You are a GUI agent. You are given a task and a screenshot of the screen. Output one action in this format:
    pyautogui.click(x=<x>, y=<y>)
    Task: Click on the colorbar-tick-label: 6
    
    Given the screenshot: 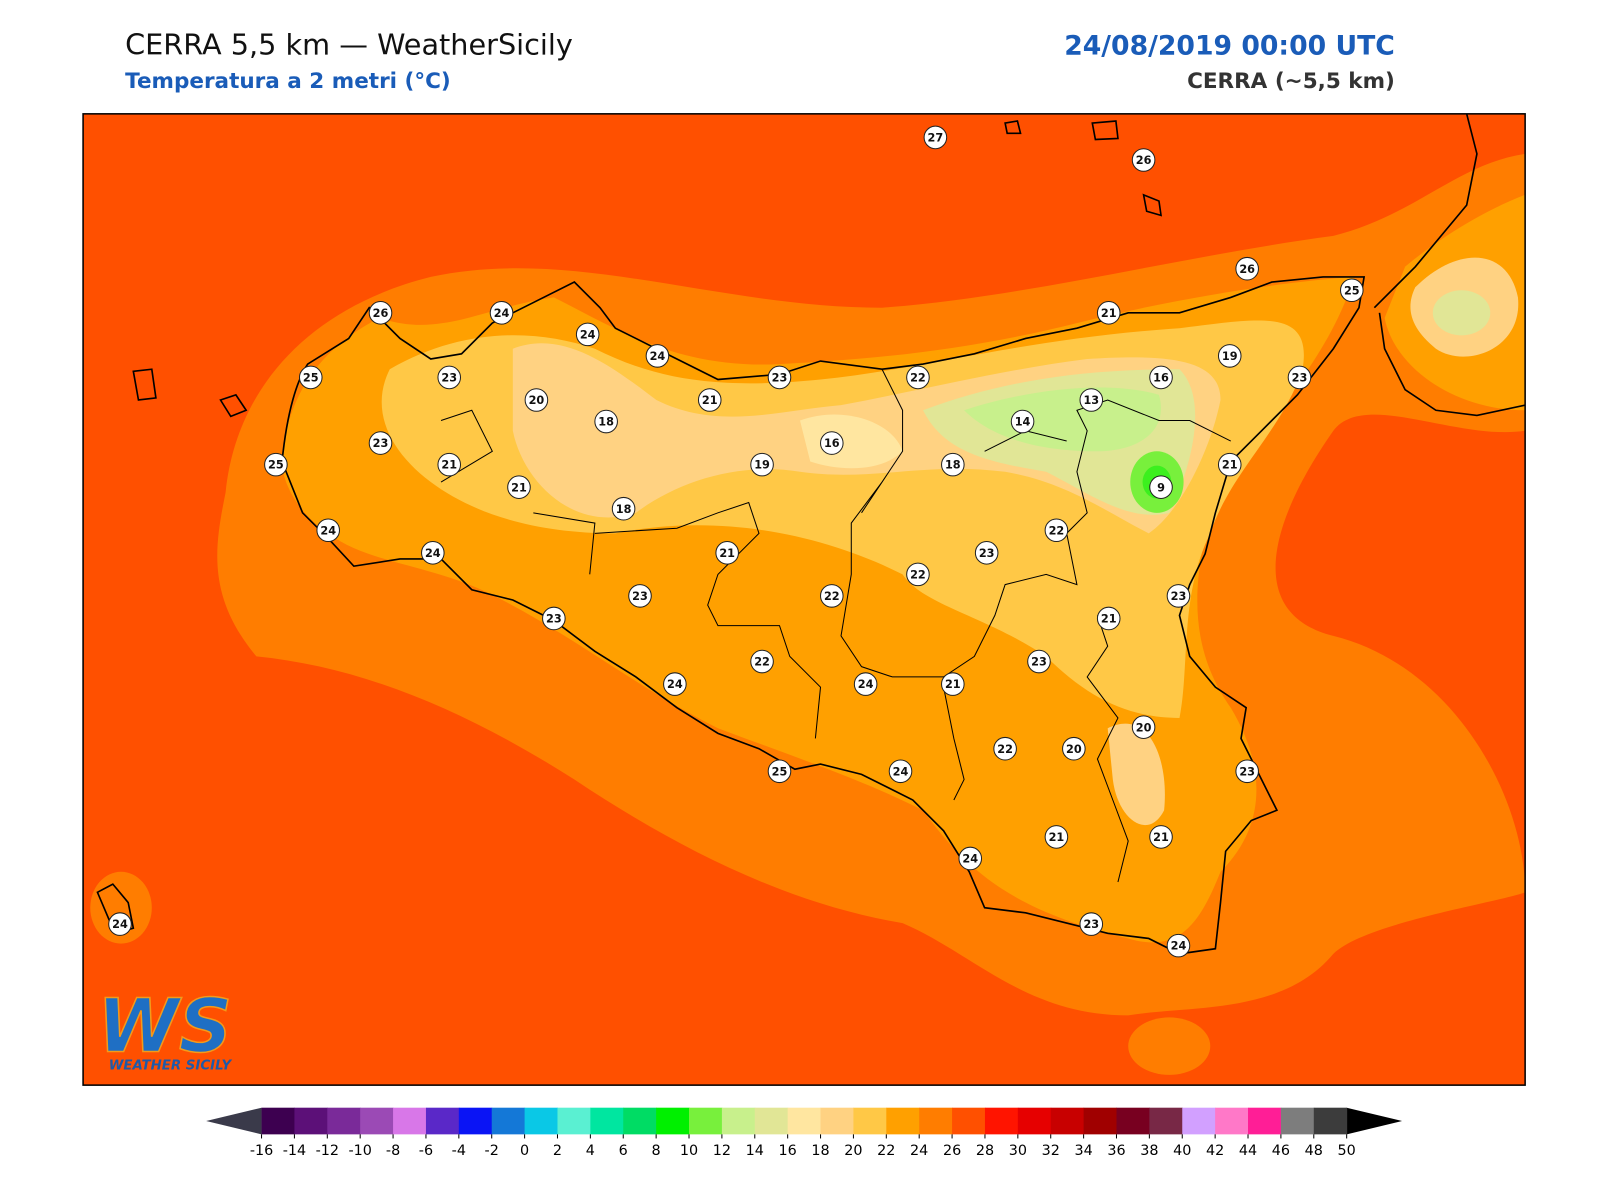 What is the action you would take?
    pyautogui.click(x=623, y=1151)
    